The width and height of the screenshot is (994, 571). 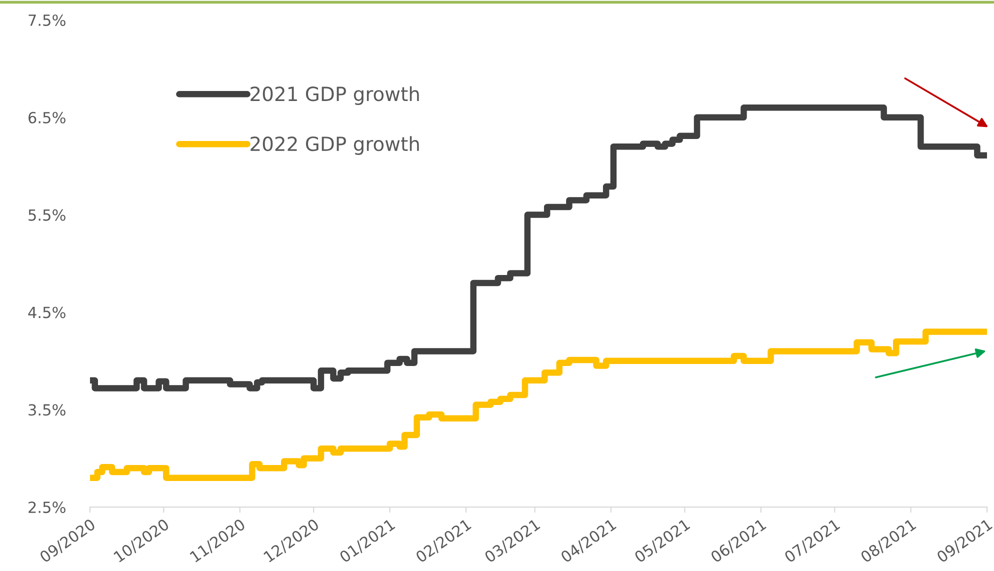 I want to click on legend-label: 2021 GDP growth, so click(x=334, y=96).